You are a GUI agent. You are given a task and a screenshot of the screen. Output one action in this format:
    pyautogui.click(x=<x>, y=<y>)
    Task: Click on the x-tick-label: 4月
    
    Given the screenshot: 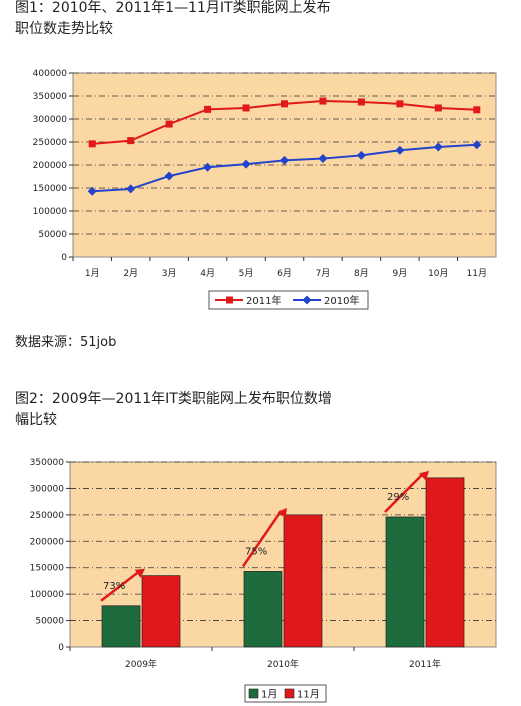 What is the action you would take?
    pyautogui.click(x=207, y=273)
    